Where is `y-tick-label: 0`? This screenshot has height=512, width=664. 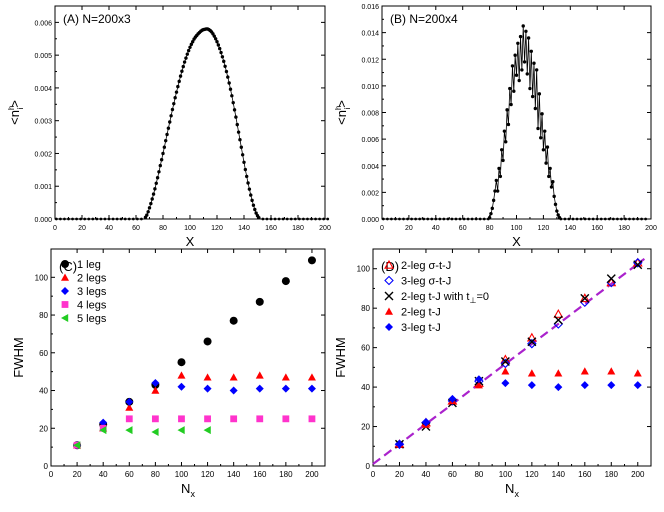 y-tick-label: 0 is located at coordinates (368, 466).